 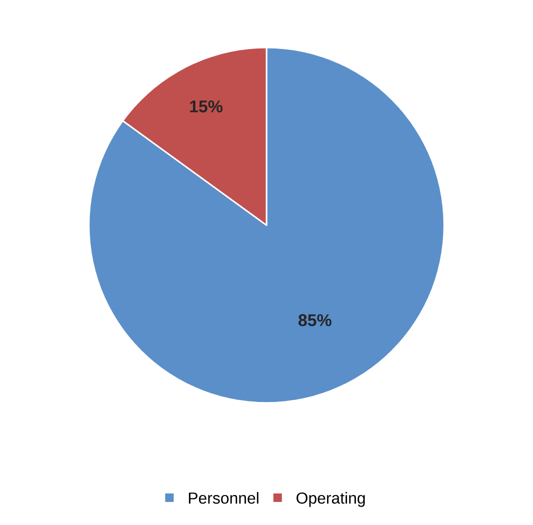 I want to click on legend-label: Personnel, so click(x=223, y=498).